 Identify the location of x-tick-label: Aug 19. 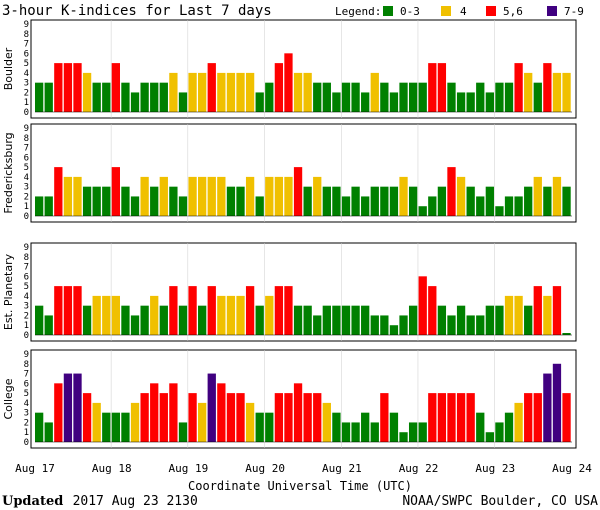
(189, 468).